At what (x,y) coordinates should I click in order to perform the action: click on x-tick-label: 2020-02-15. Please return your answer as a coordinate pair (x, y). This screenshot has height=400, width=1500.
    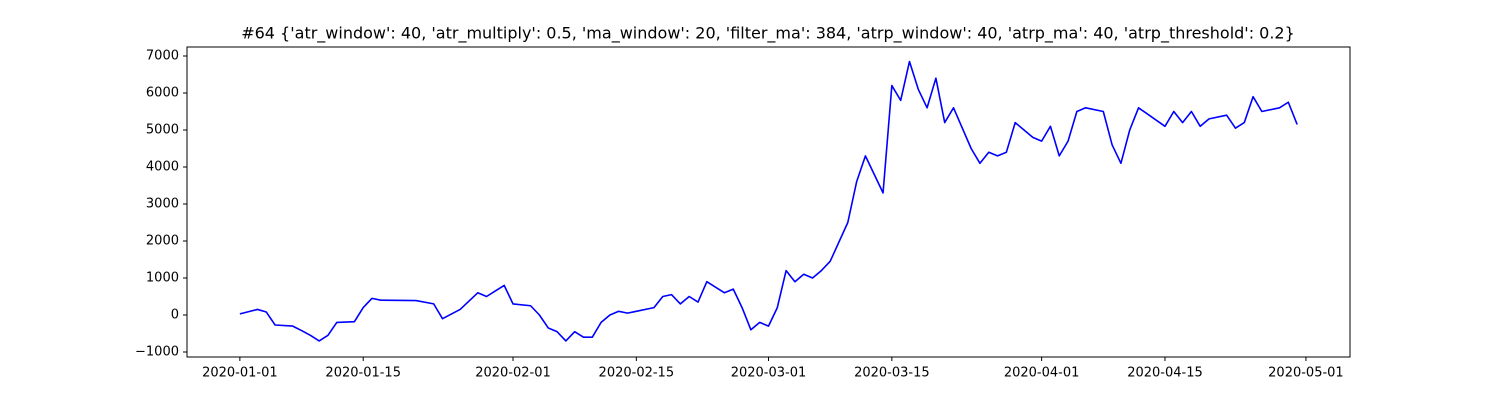
    Looking at the image, I should click on (637, 373).